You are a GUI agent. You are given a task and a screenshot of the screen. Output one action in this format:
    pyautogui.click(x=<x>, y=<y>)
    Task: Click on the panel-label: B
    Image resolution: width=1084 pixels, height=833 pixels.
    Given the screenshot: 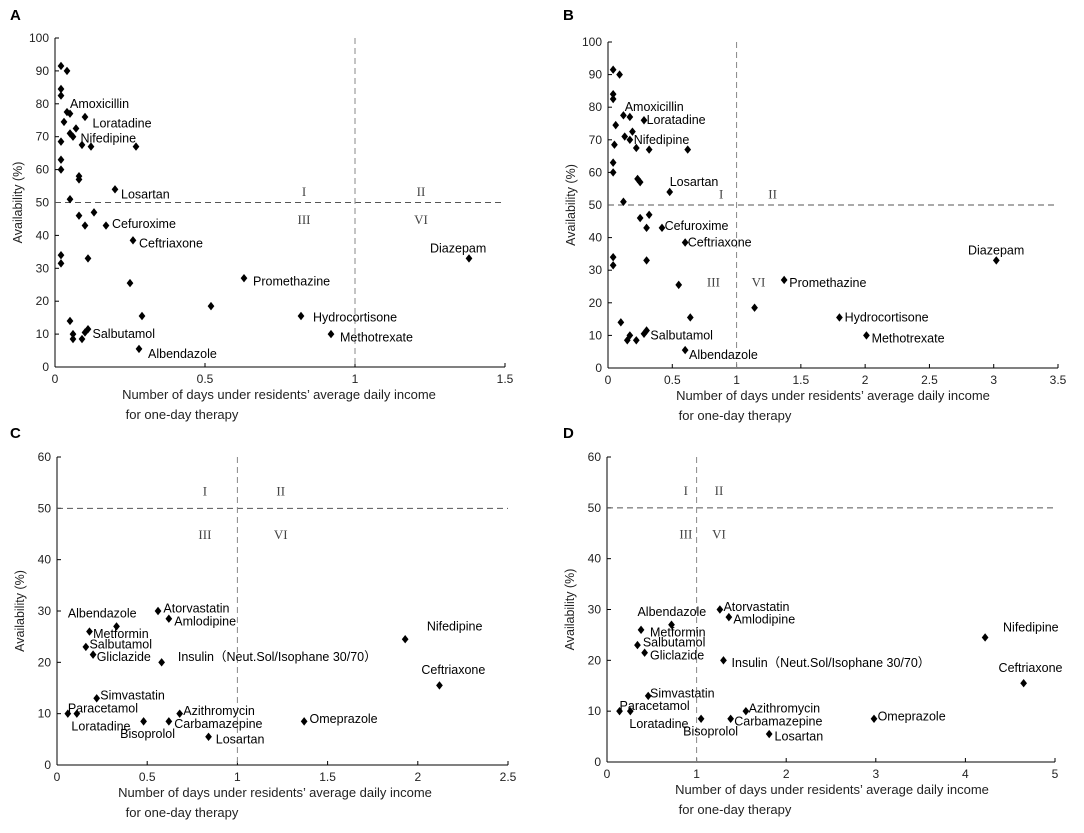 What is the action you would take?
    pyautogui.click(x=568, y=15)
    